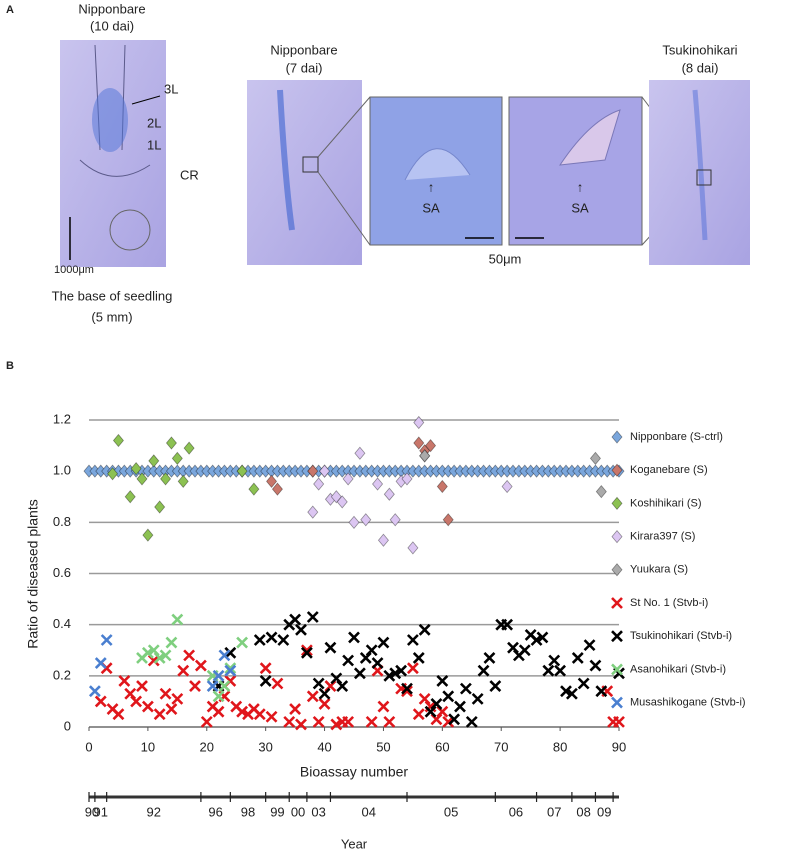  What do you see at coordinates (324, 746) in the screenshot?
I see `x-tick-label: 40` at bounding box center [324, 746].